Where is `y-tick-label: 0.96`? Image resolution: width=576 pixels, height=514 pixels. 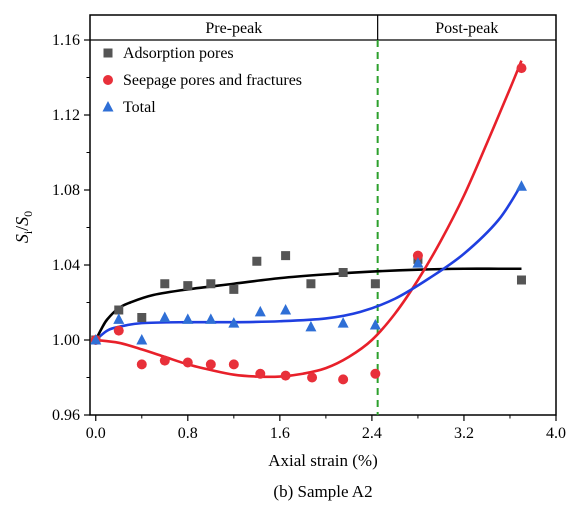 y-tick-label: 0.96 is located at coordinates (66, 415).